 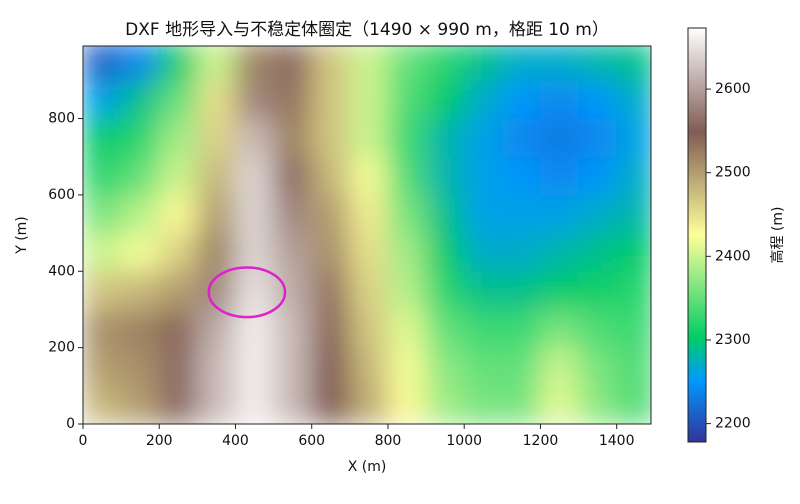 What do you see at coordinates (22, 235) in the screenshot?
I see `y-axis-label: Y (m)` at bounding box center [22, 235].